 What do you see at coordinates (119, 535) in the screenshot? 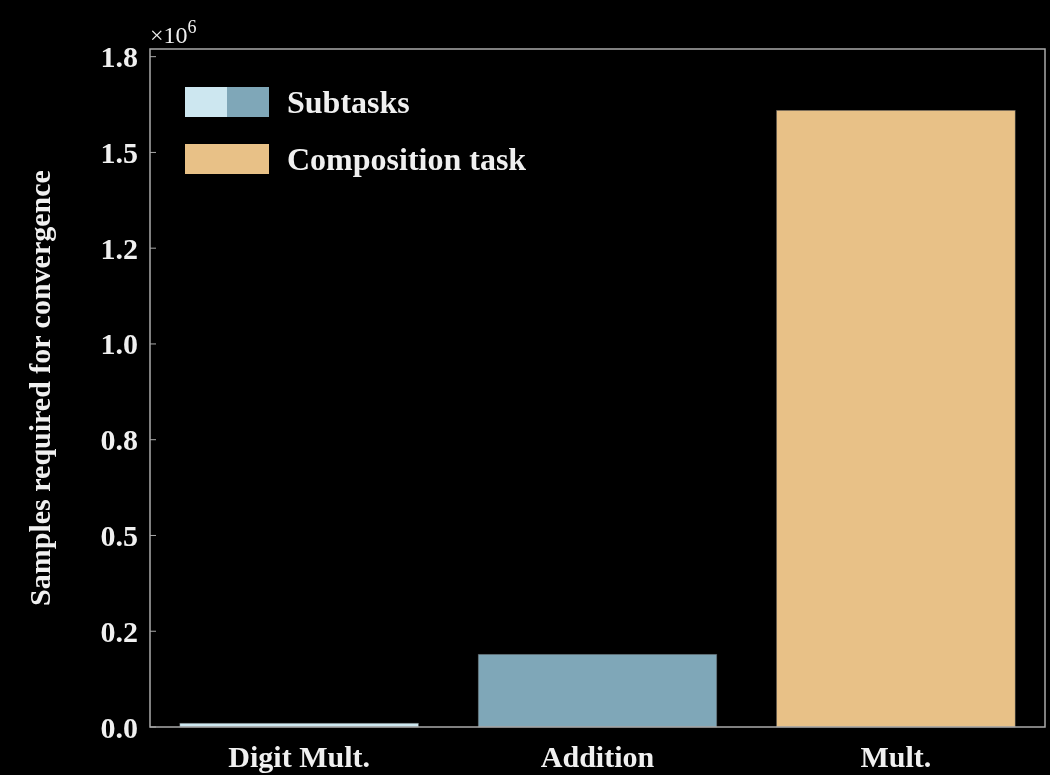
I see `y-tick-label: 0.5` at bounding box center [119, 535].